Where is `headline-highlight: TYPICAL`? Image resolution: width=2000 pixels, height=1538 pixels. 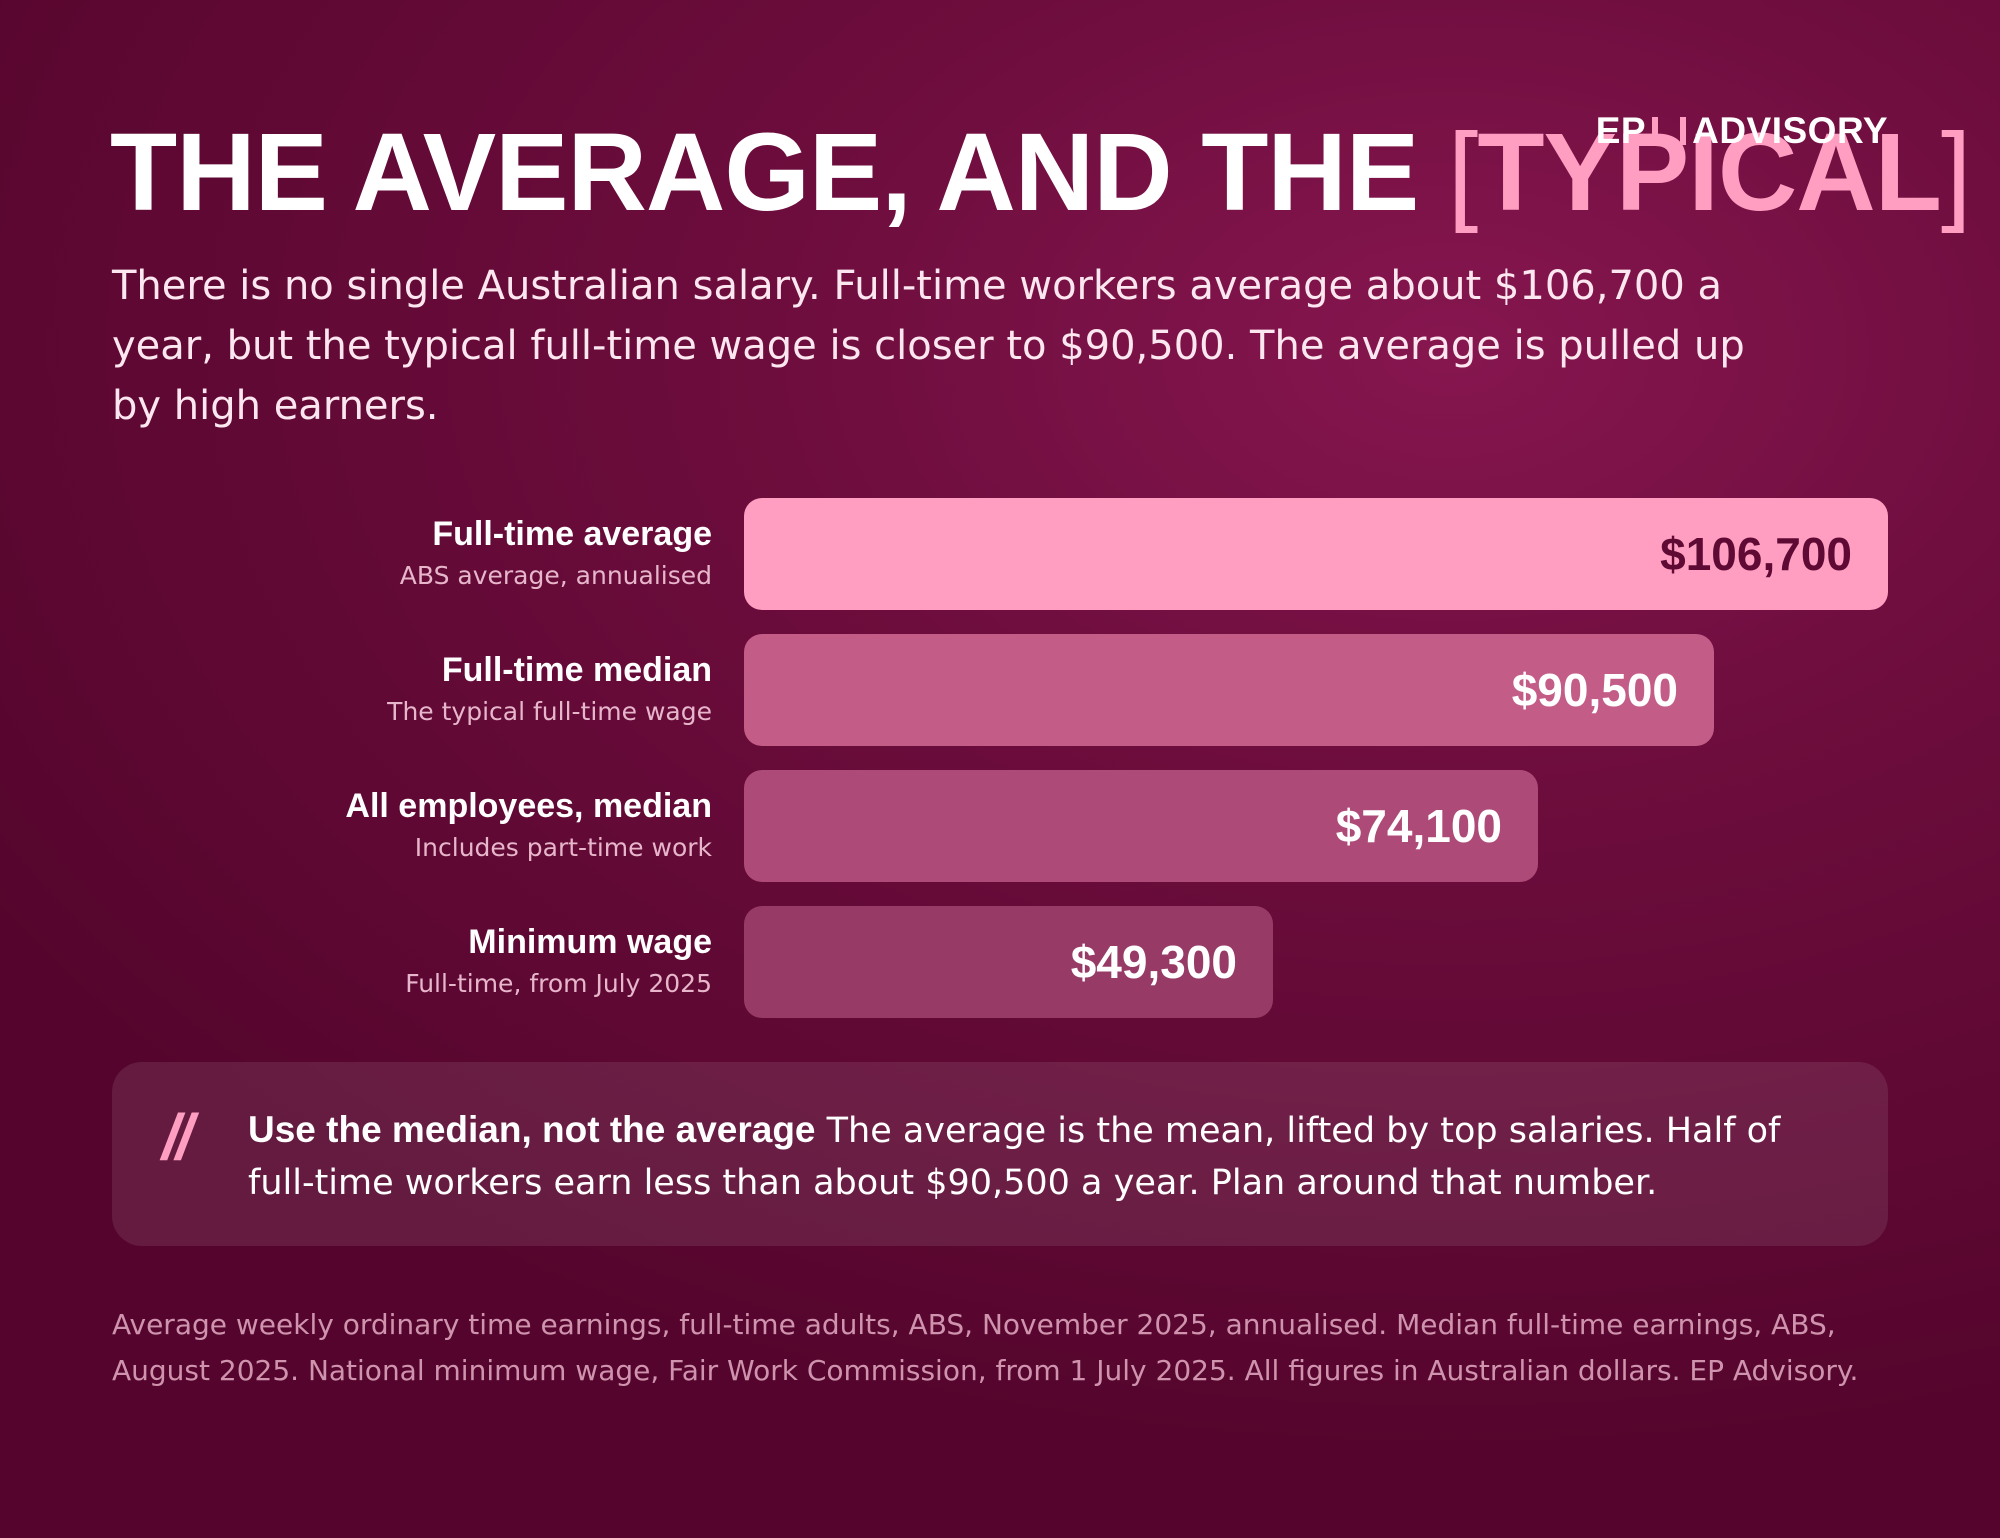 headline-highlight: TYPICAL is located at coordinates (1709, 172).